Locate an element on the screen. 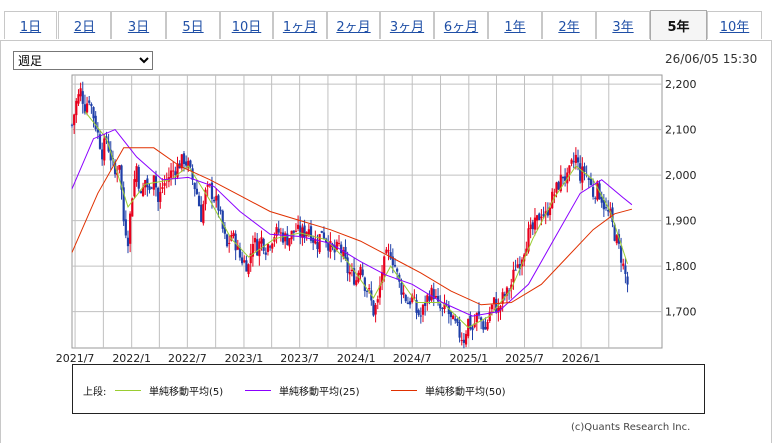  legend-swatch is located at coordinates (258, 390).